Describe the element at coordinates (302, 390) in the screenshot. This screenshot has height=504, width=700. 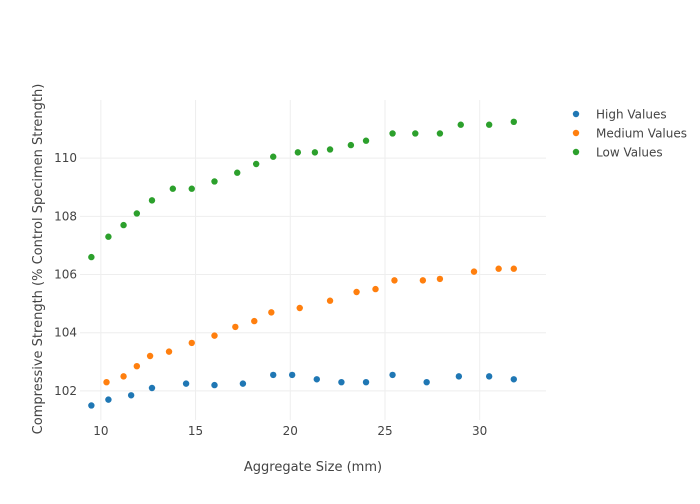
I see `series-high-values` at that location.